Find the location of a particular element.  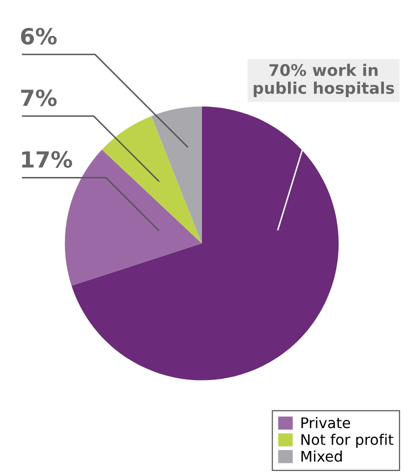

text: 70% work in public hospitals is located at coordinates (324, 81).